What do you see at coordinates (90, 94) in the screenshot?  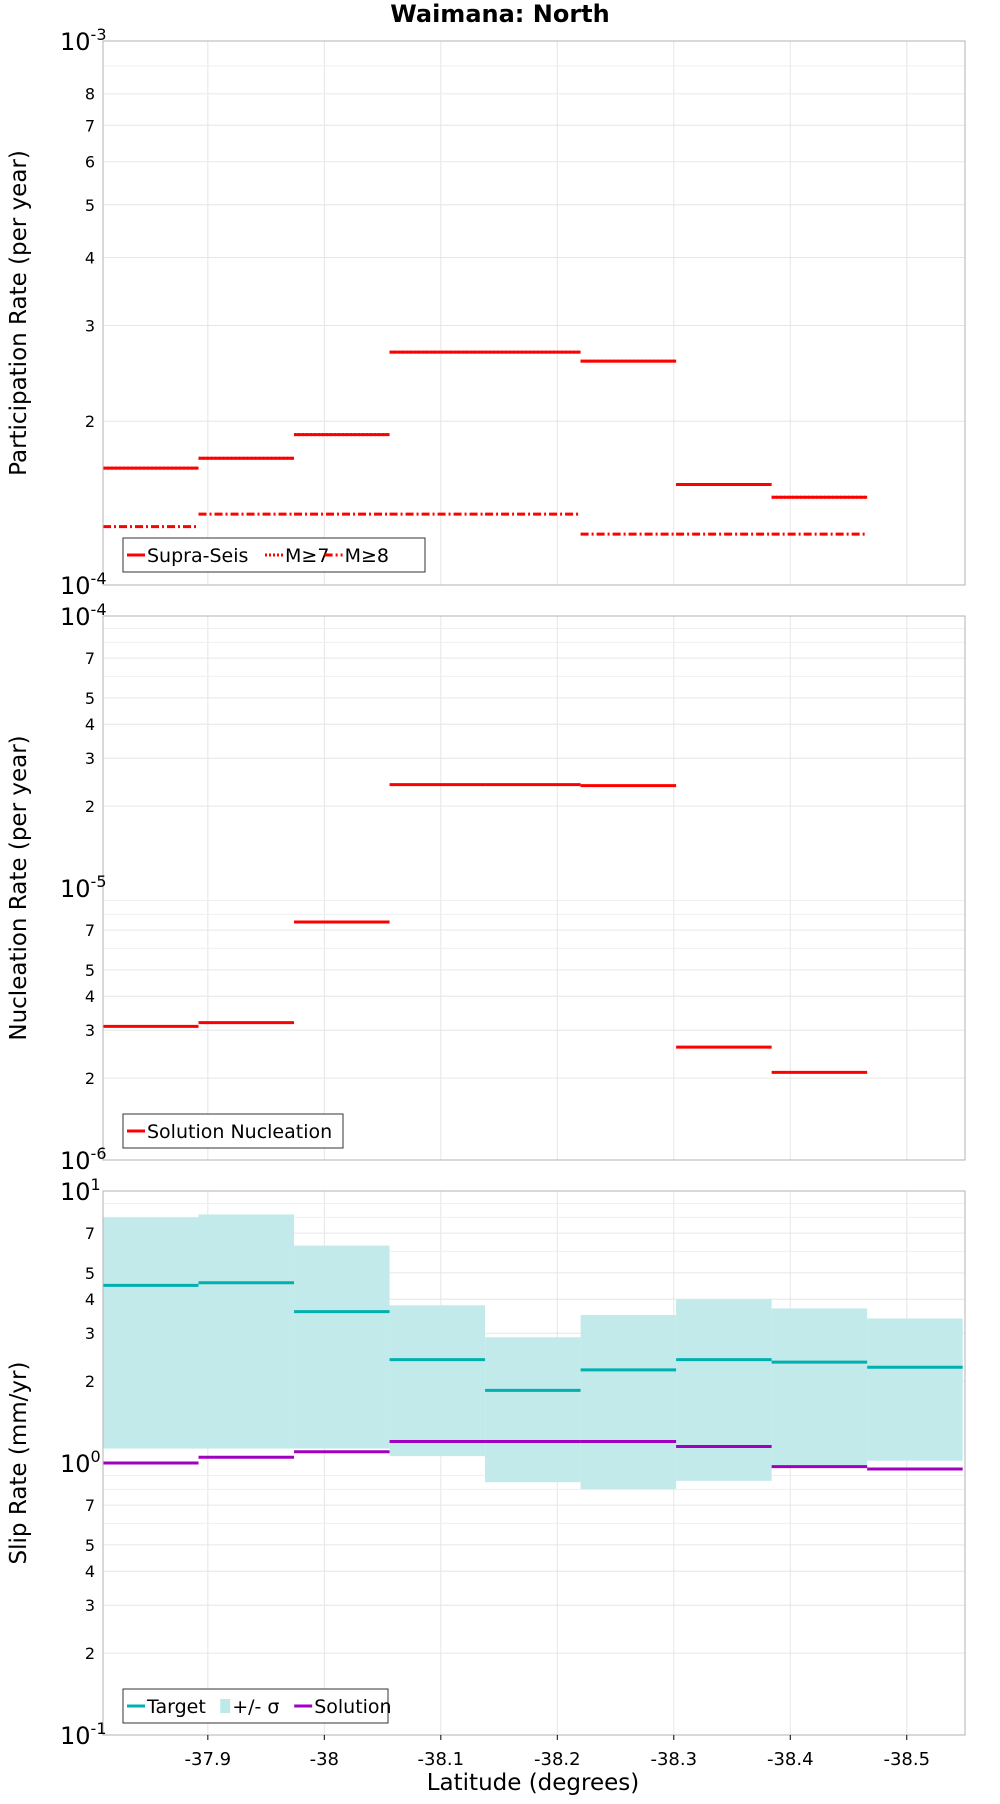 I see `y-tick-minor-label: 8` at bounding box center [90, 94].